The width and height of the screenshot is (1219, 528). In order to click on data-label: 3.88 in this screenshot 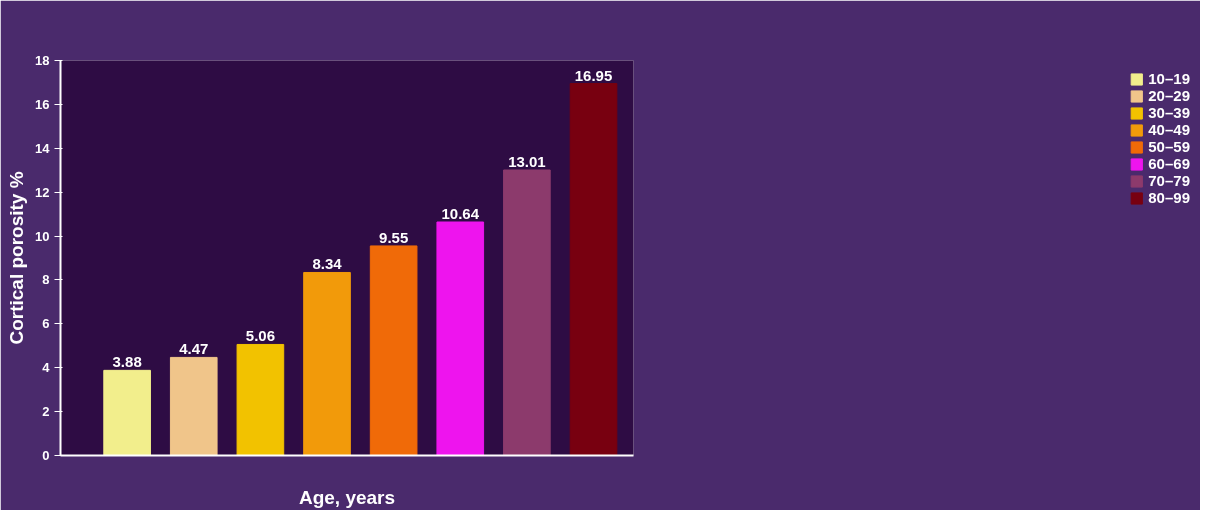, I will do `click(127, 362)`.